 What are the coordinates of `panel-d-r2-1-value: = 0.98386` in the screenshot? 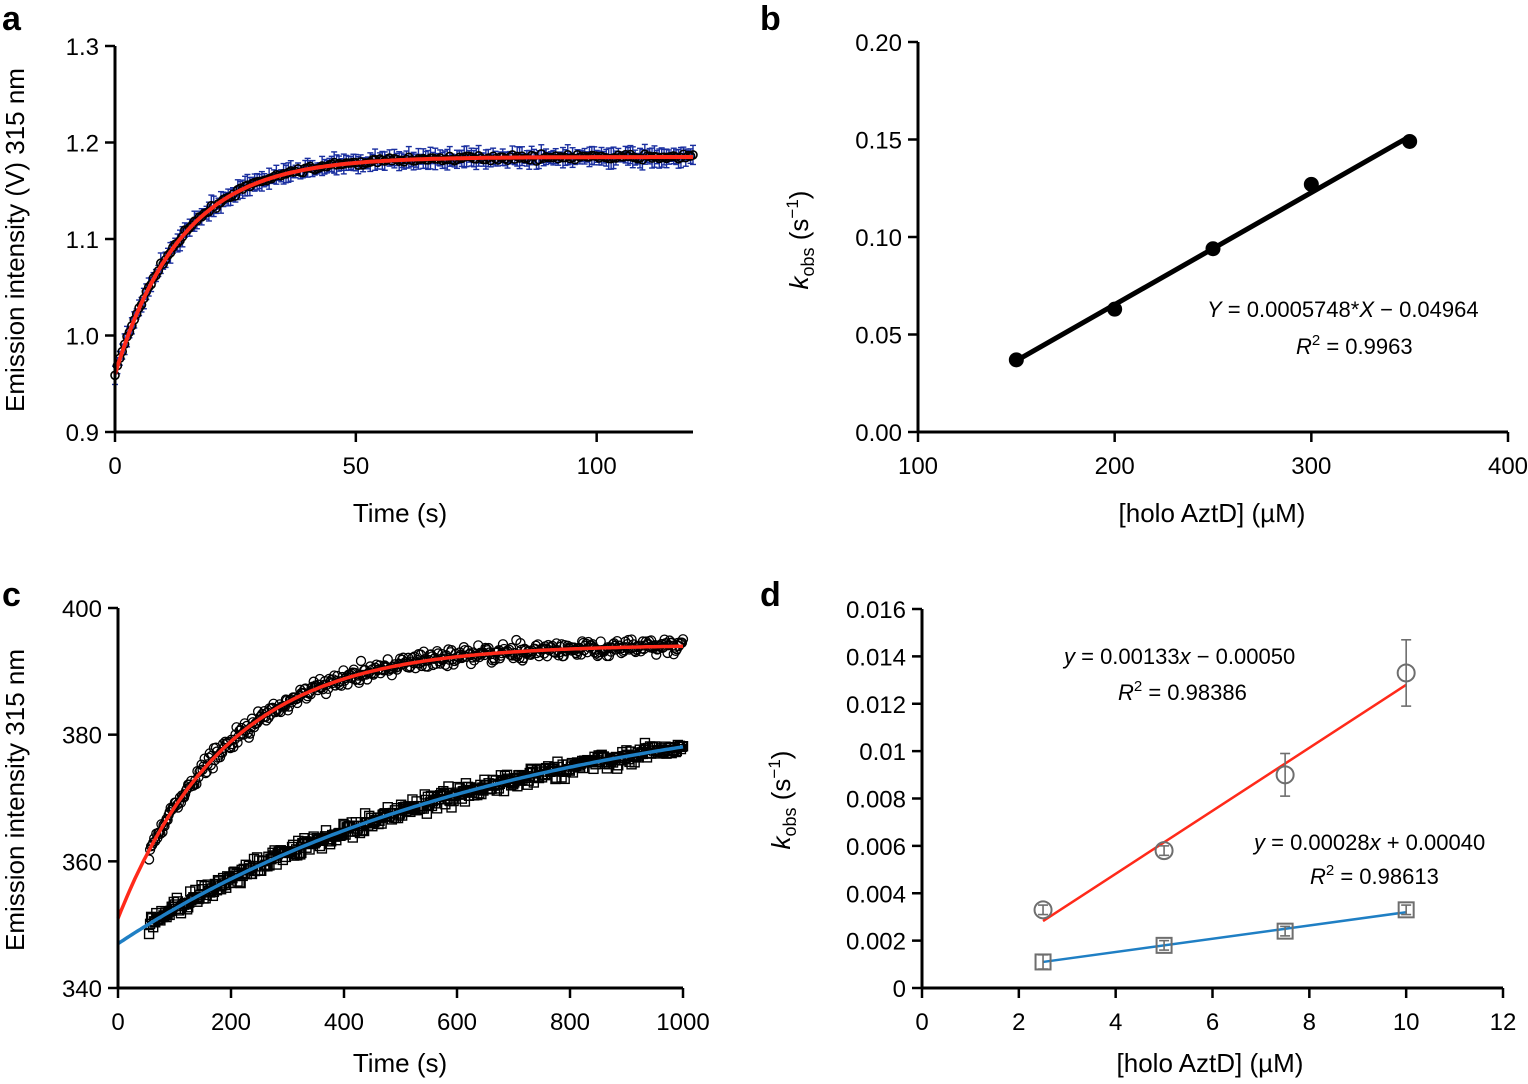 It's located at (1194, 692).